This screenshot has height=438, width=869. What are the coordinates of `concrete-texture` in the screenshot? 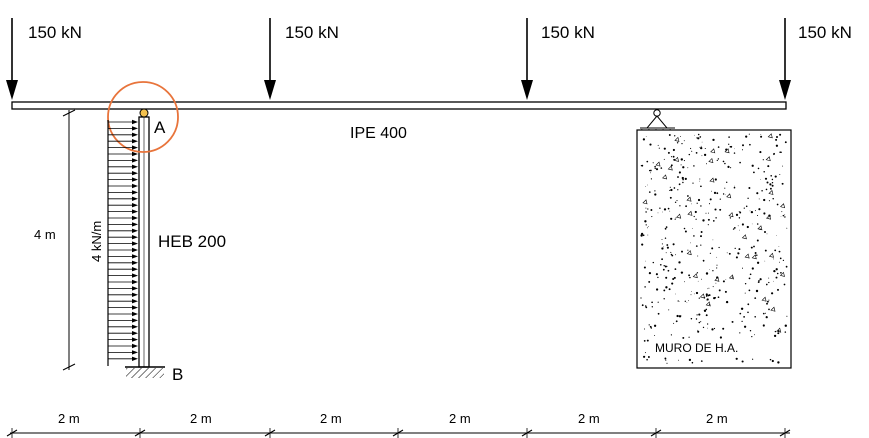 It's located at (714, 248).